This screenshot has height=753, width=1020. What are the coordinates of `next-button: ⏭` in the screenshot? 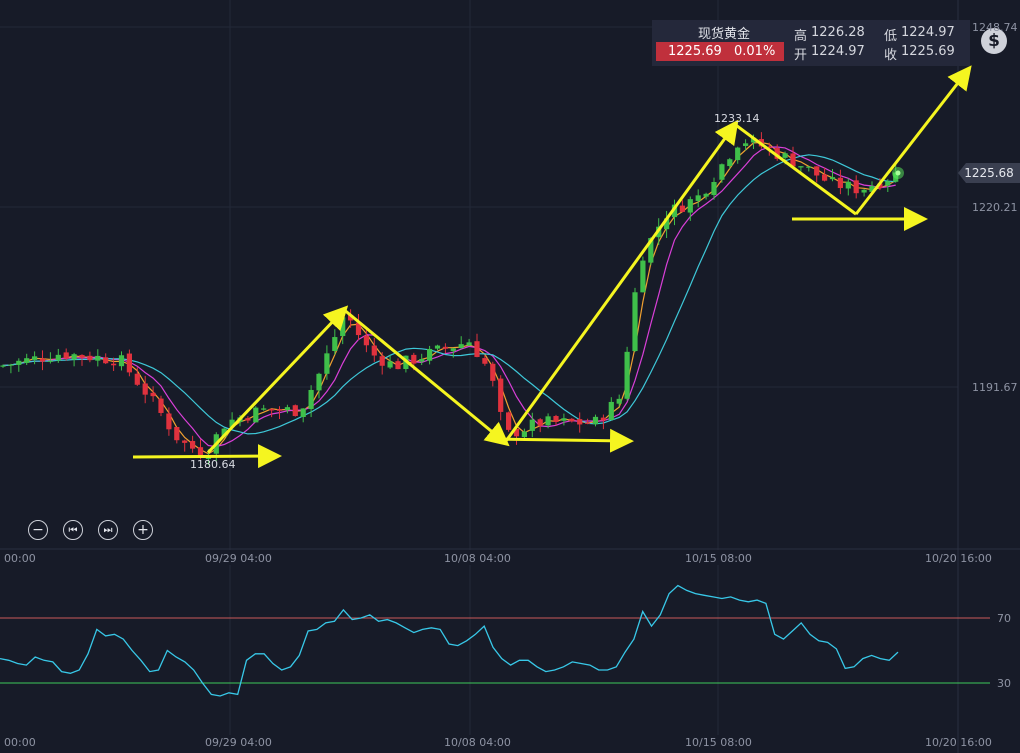 It's located at (108, 530).